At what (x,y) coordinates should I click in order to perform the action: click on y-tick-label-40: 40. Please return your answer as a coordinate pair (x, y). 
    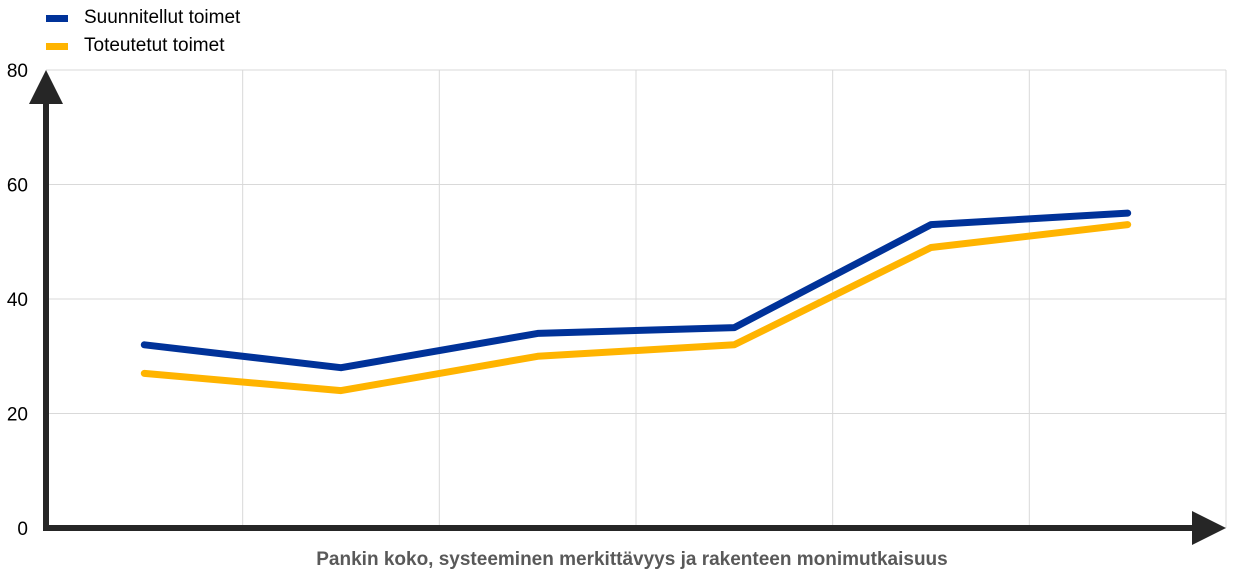
    Looking at the image, I should click on (17, 300).